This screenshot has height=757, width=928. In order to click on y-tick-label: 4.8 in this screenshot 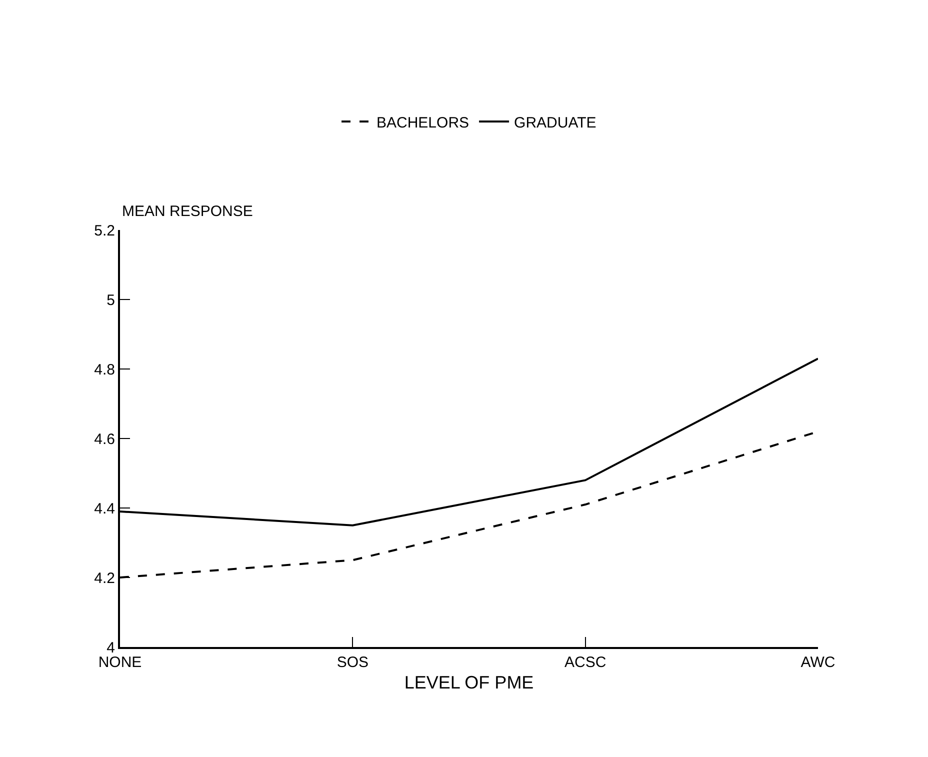, I will do `click(104, 369)`.